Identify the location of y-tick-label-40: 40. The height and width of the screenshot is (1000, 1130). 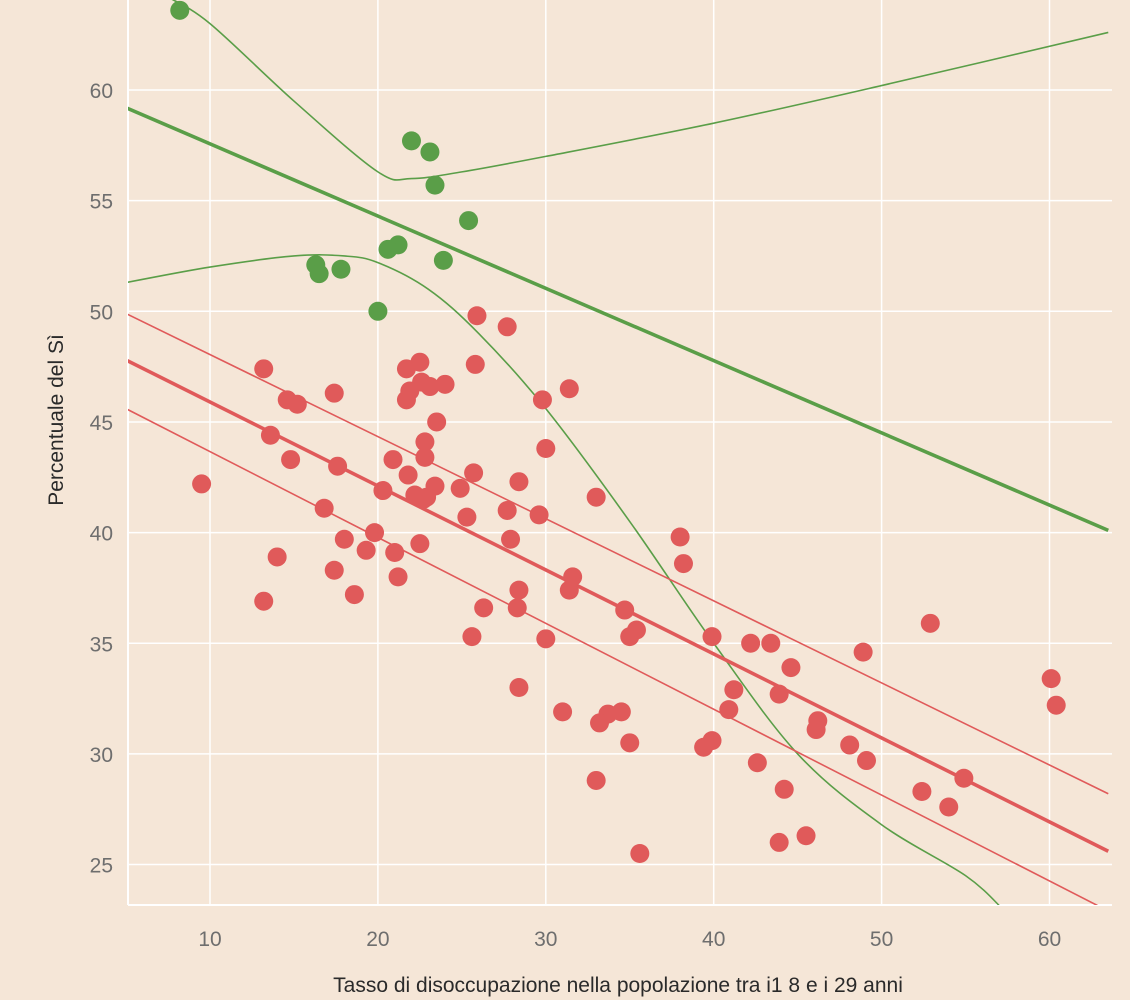
(101, 534).